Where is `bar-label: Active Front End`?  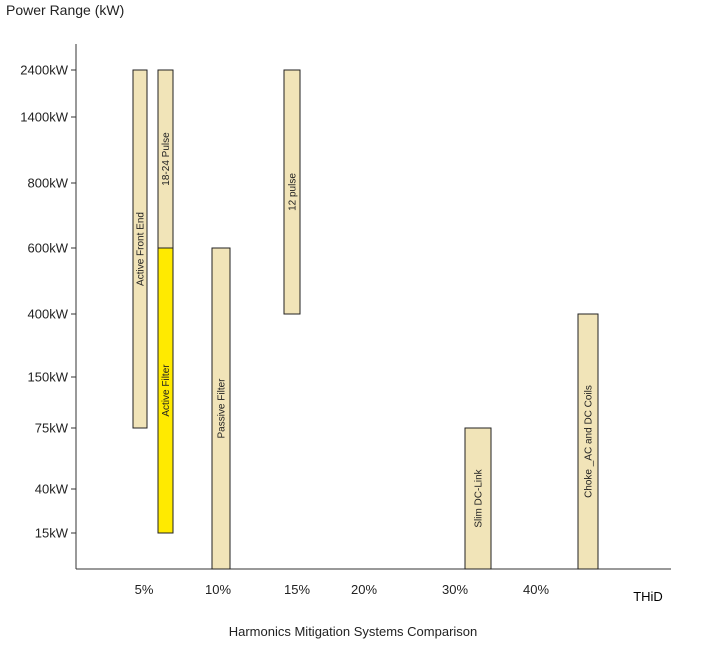
bar-label: Active Front End is located at coordinates (141, 249).